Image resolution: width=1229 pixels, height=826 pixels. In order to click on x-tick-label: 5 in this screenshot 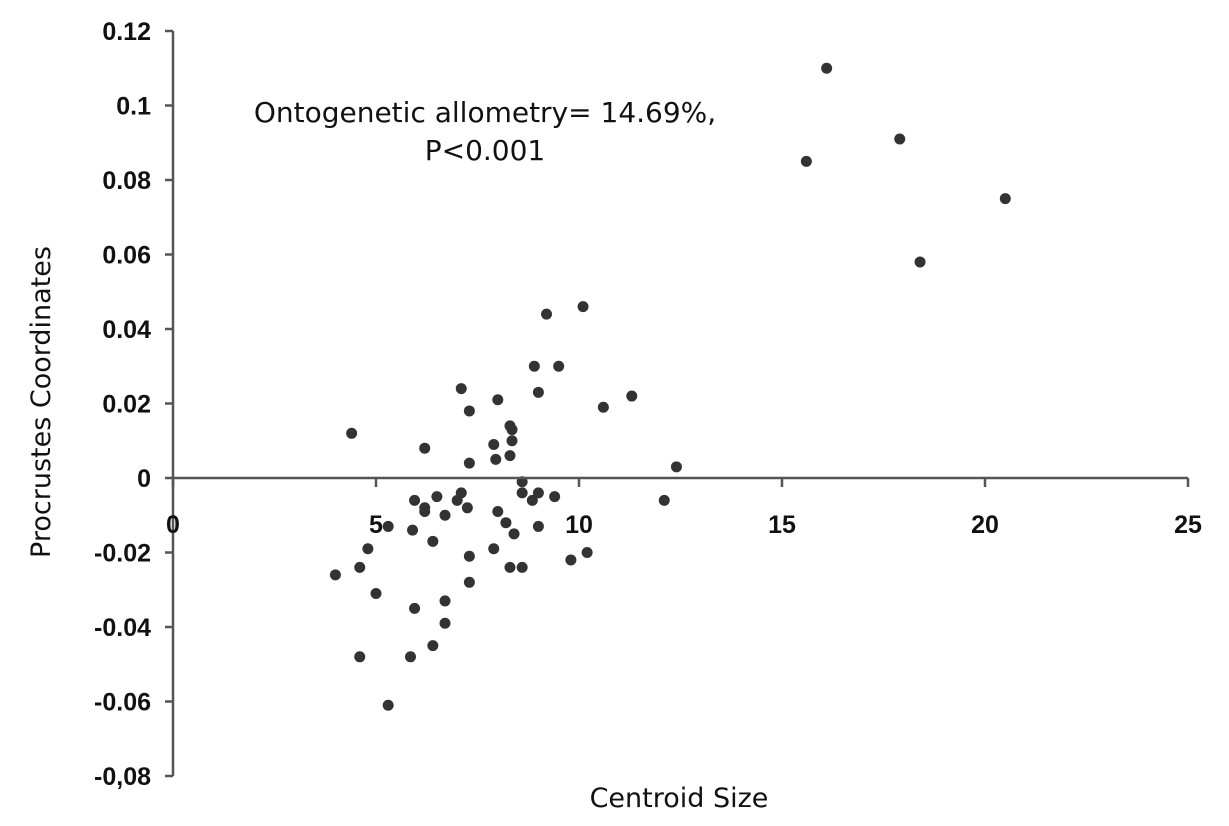, I will do `click(376, 525)`.